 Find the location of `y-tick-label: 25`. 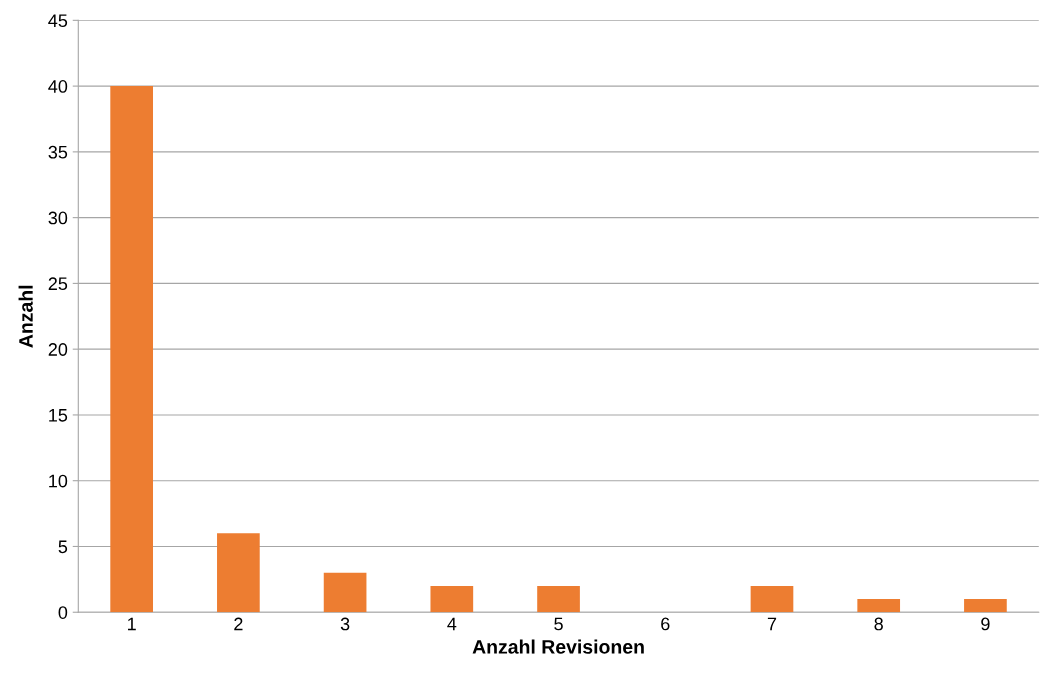

y-tick-label: 25 is located at coordinates (58, 284).